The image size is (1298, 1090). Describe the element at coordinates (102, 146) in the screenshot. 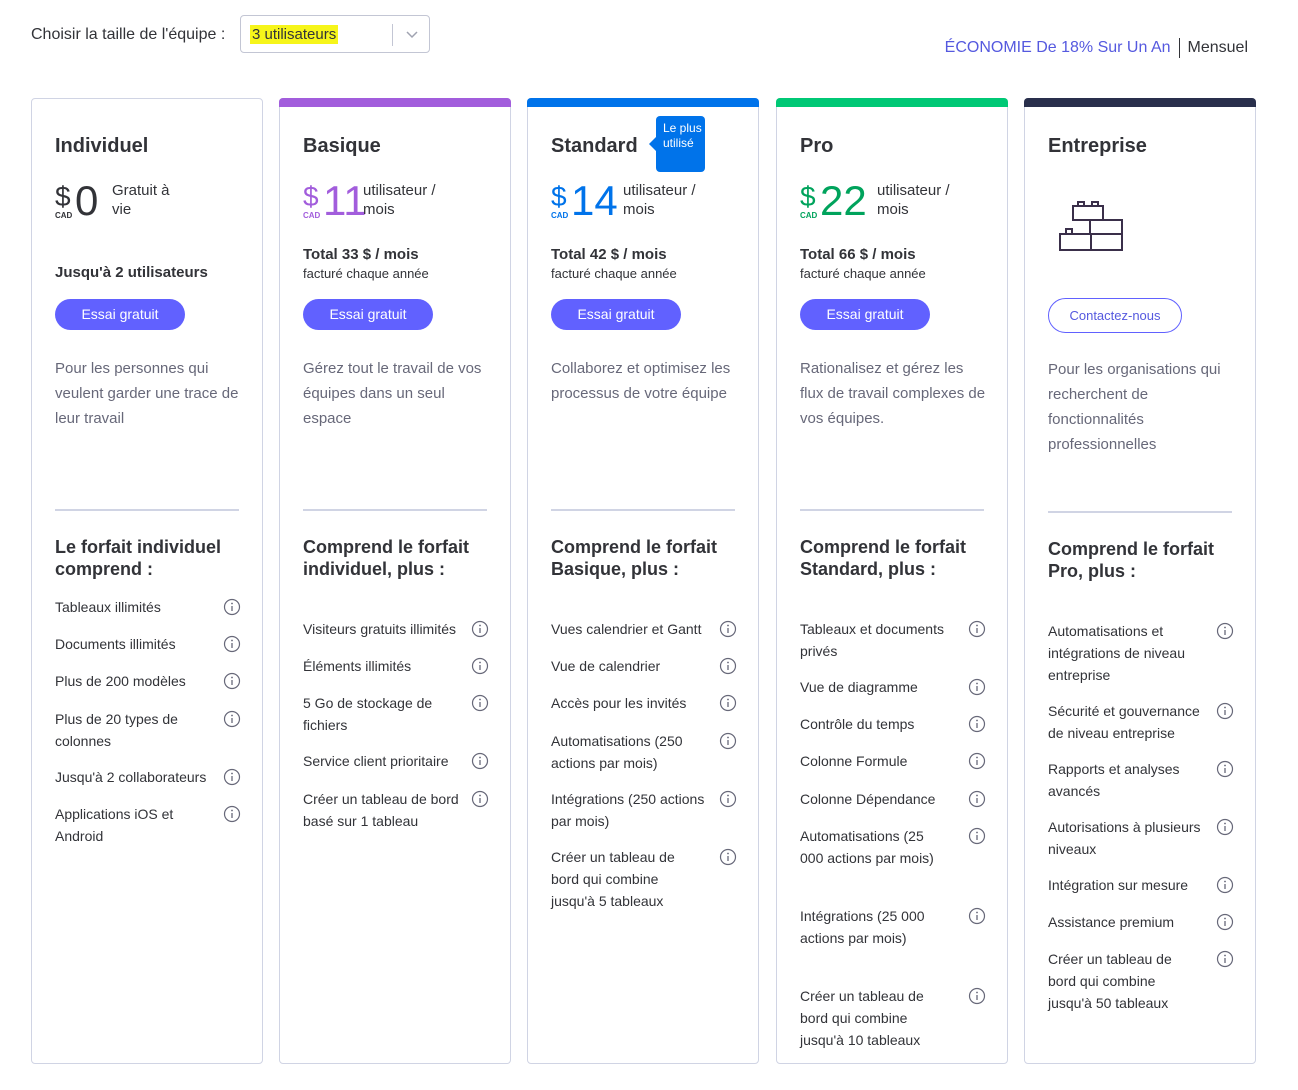

I see `plan-name: Individuel` at that location.